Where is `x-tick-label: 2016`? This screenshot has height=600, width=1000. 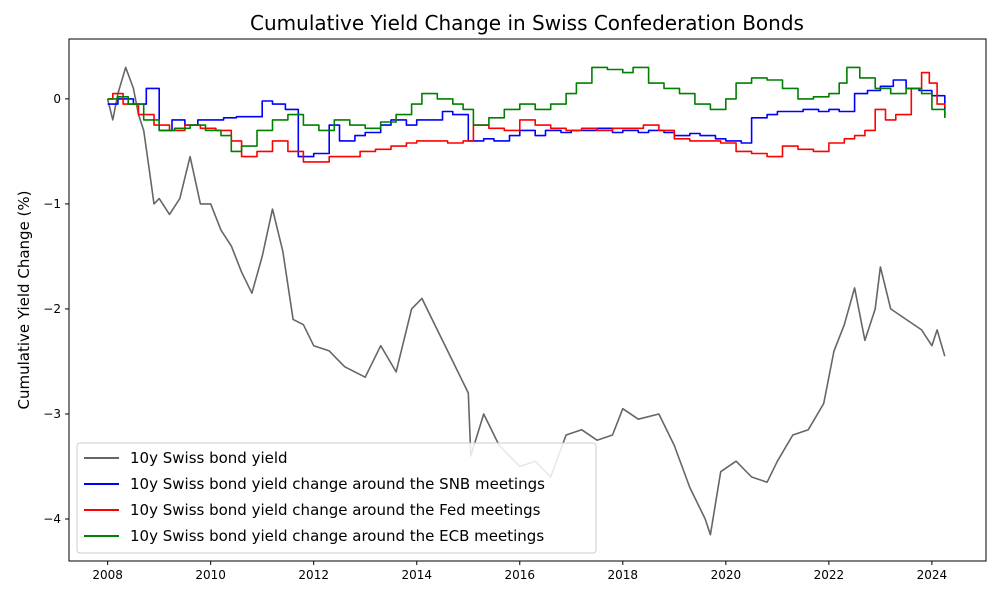 x-tick-label: 2016 is located at coordinates (519, 575).